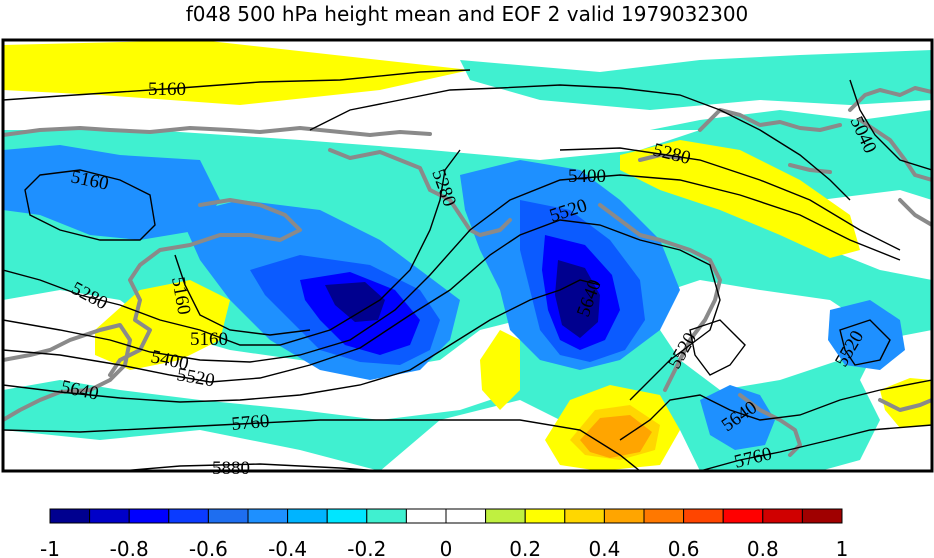  What do you see at coordinates (231, 468) in the screenshot?
I see `contour-label: 5880` at bounding box center [231, 468].